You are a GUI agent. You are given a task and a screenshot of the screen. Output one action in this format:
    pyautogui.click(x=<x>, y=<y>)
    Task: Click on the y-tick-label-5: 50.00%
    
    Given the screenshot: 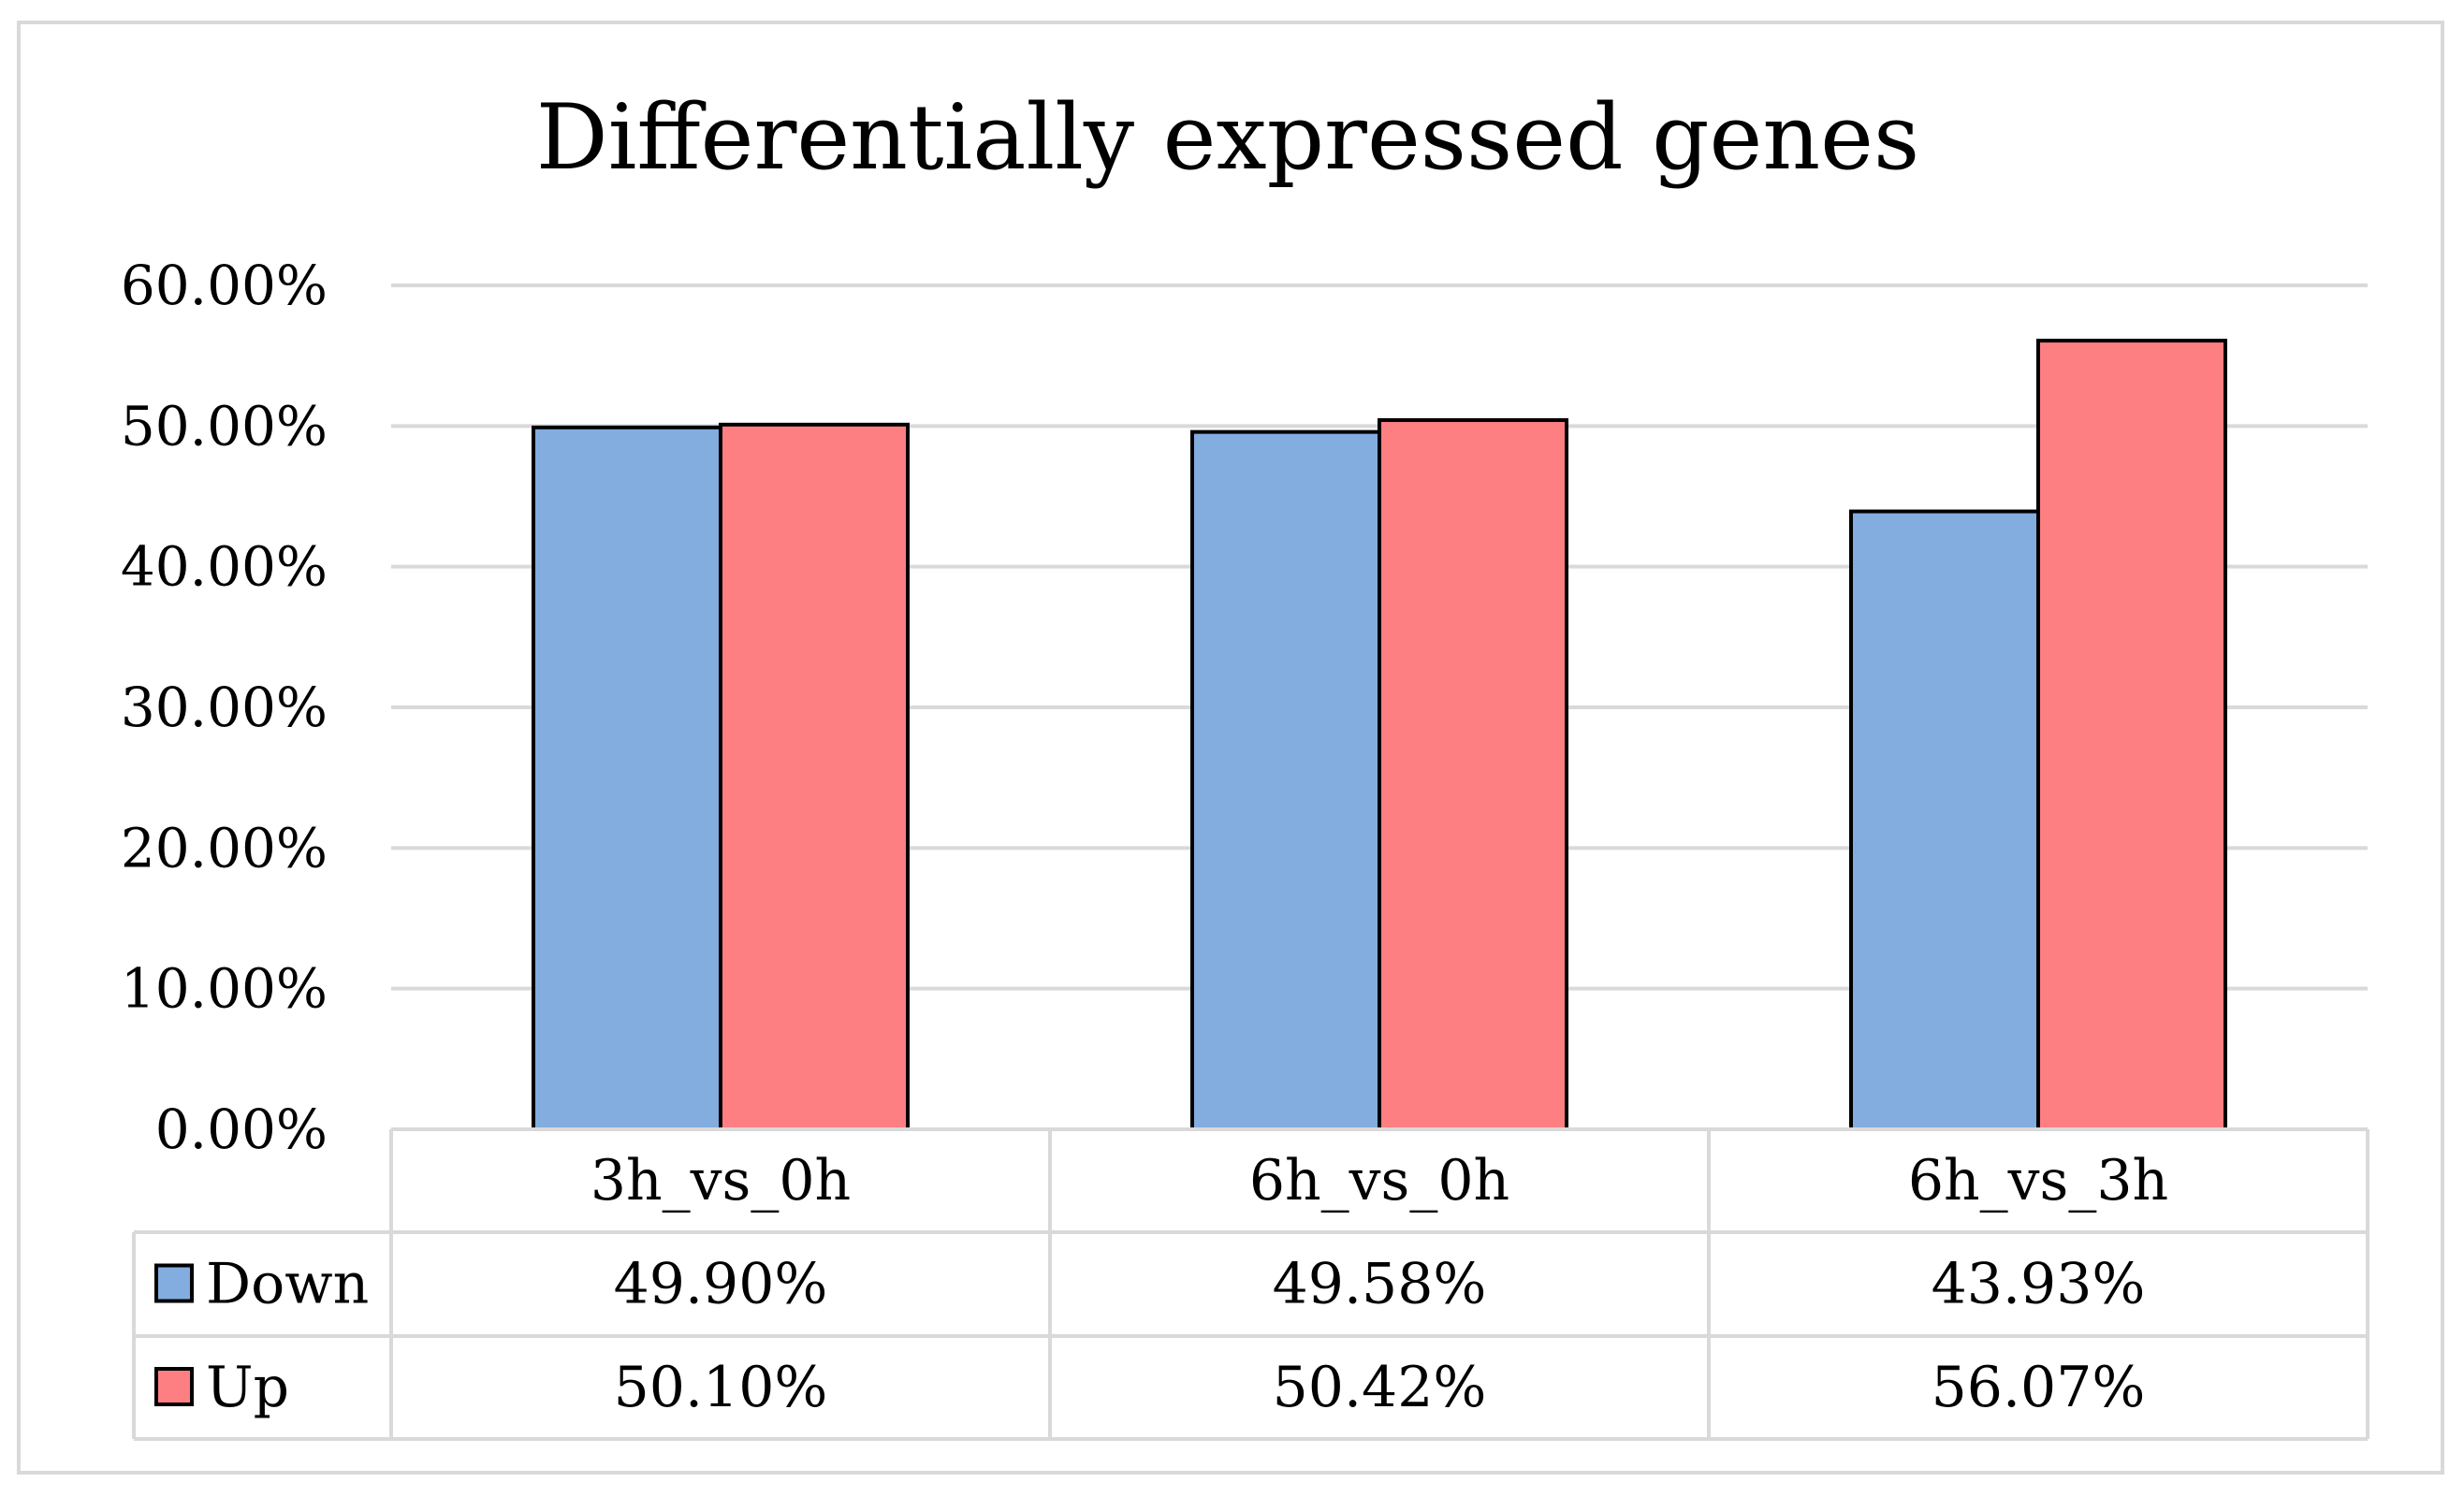 What is the action you would take?
    pyautogui.click(x=224, y=426)
    